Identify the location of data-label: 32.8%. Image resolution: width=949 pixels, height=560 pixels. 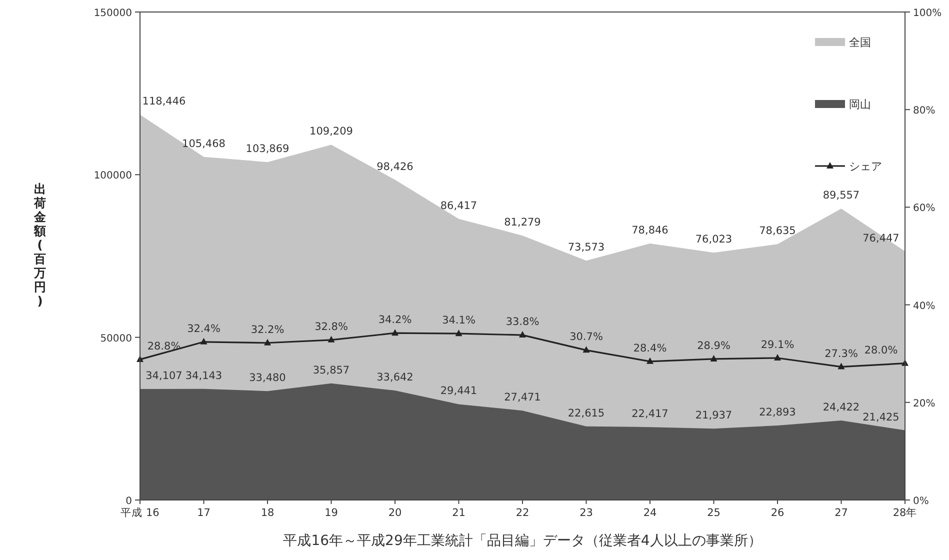
(331, 326).